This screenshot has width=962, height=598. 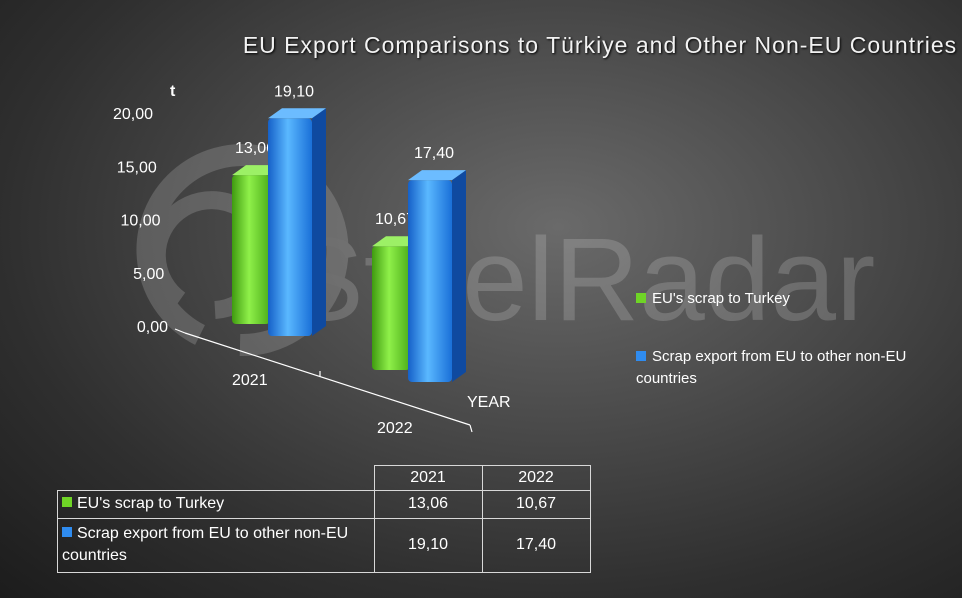 I want to click on y-tick-label: 15,00, so click(x=137, y=167).